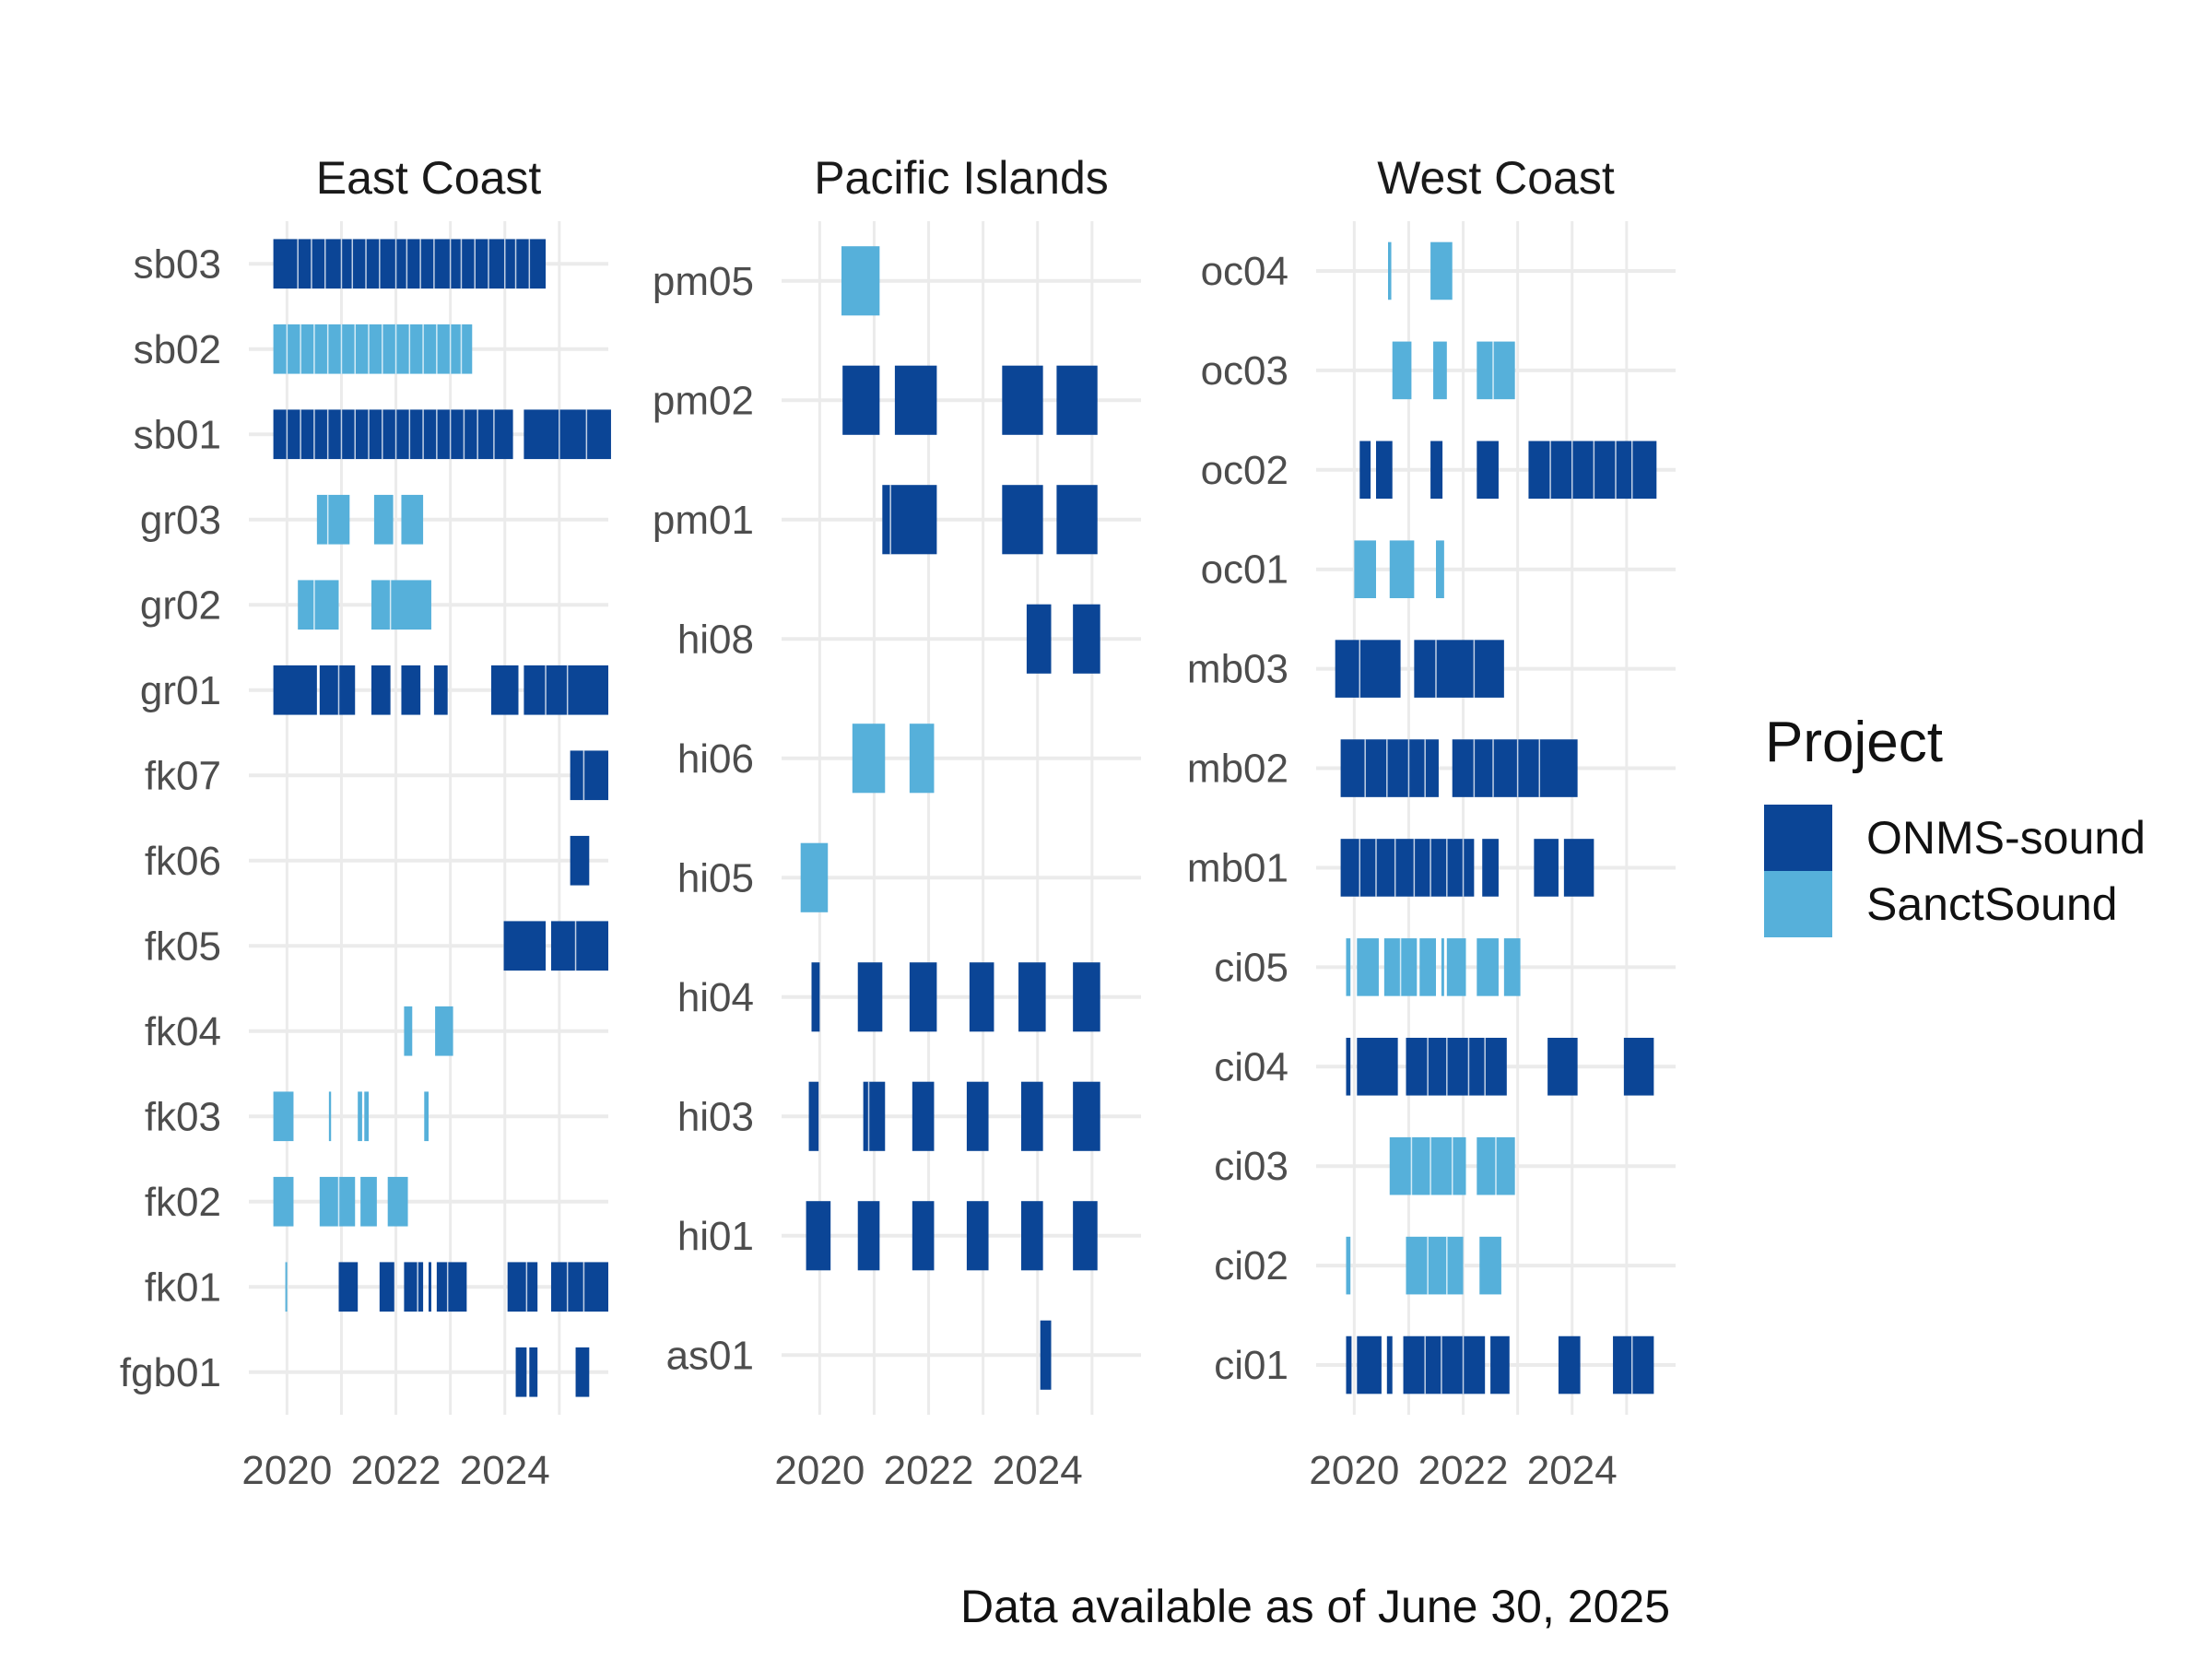 The image size is (2212, 1659). I want to click on deployment-bar-hi08, so click(1039, 639).